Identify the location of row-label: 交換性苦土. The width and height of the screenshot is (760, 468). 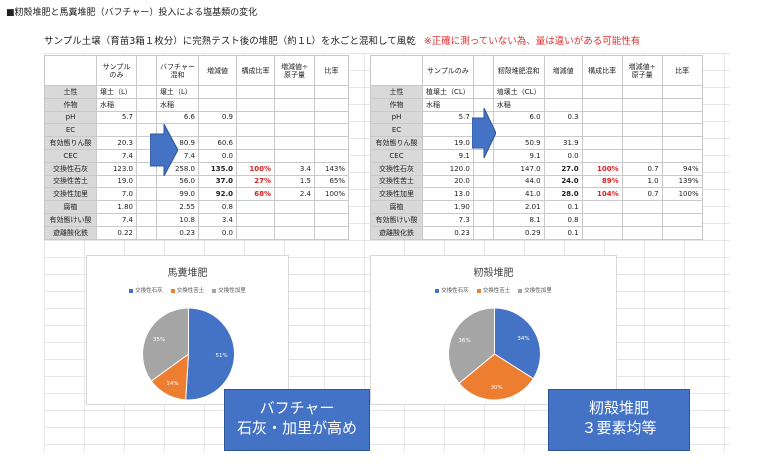
(396, 181).